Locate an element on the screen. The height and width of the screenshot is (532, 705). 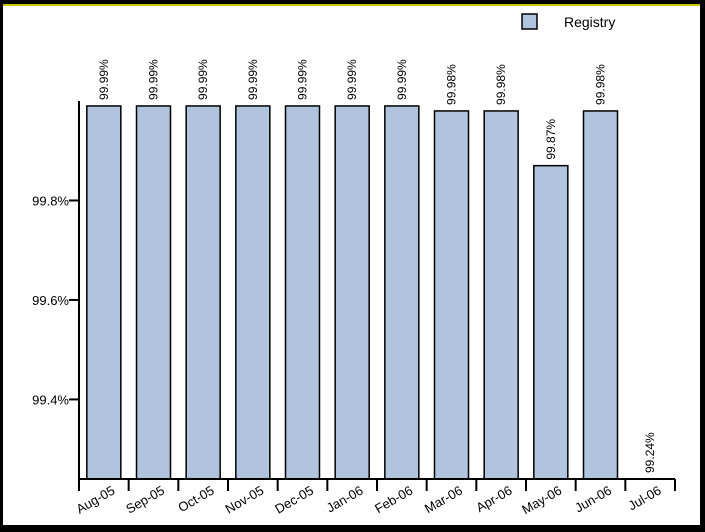
x-tick-label-jul-06: Jul-06 is located at coordinates (644, 498).